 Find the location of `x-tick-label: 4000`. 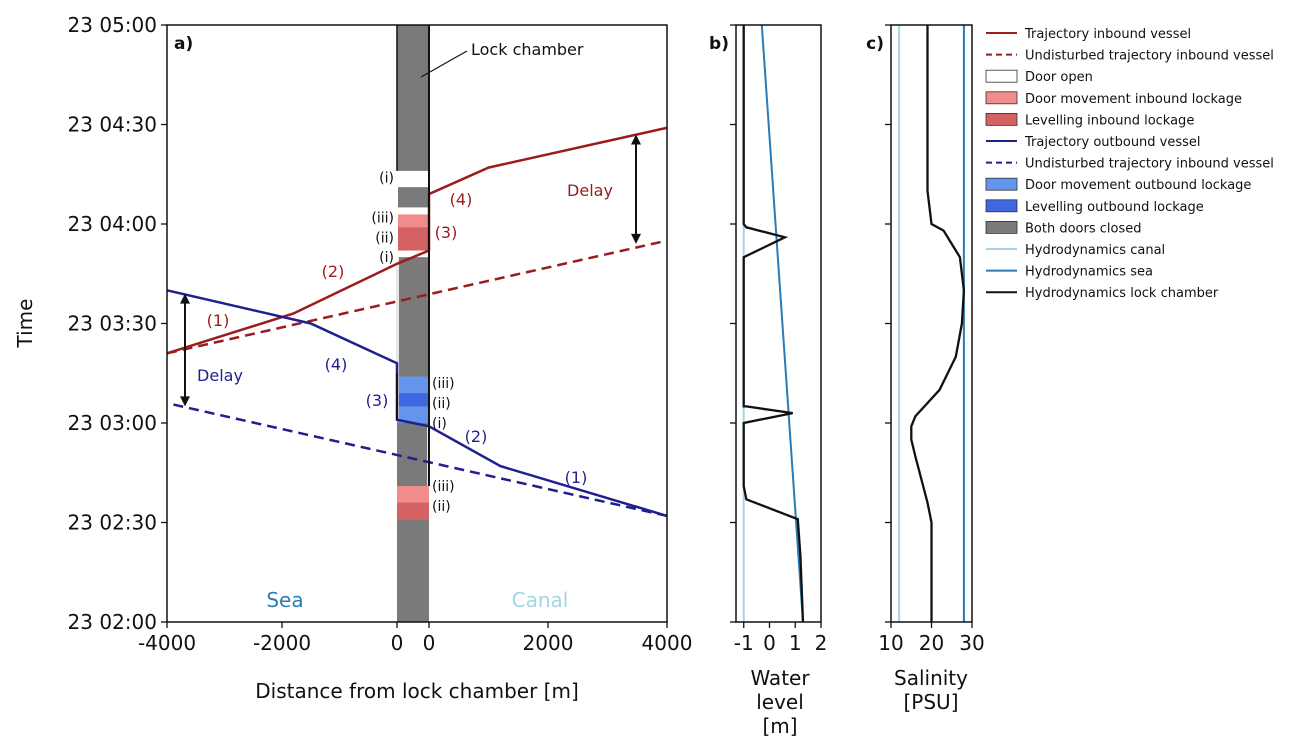

x-tick-label: 4000 is located at coordinates (667, 643).